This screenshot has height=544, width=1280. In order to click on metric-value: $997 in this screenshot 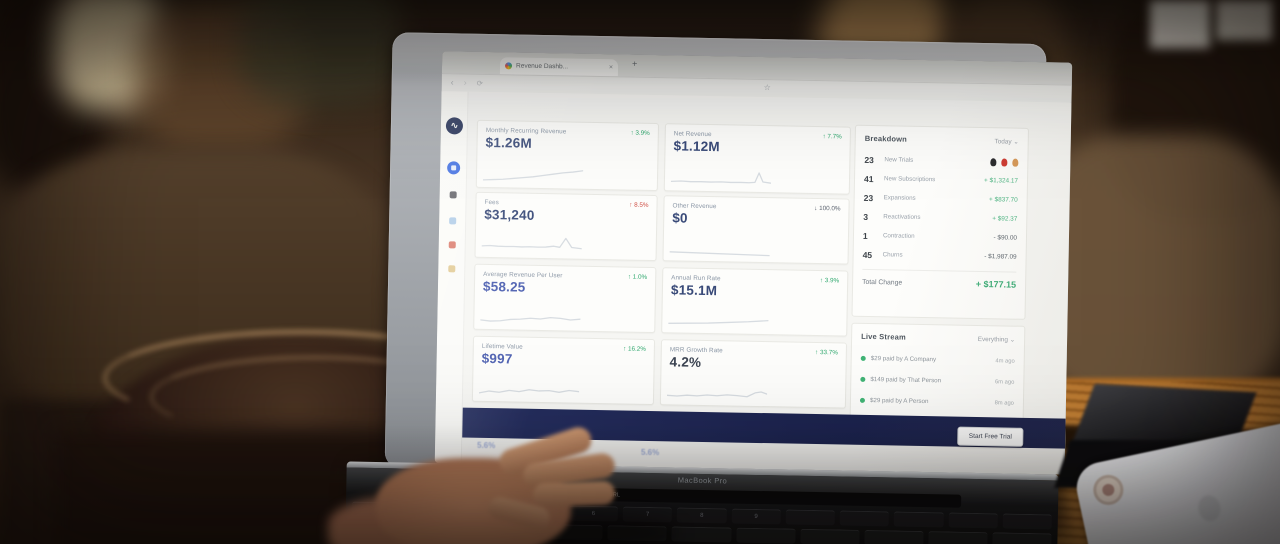, I will do `click(497, 358)`.